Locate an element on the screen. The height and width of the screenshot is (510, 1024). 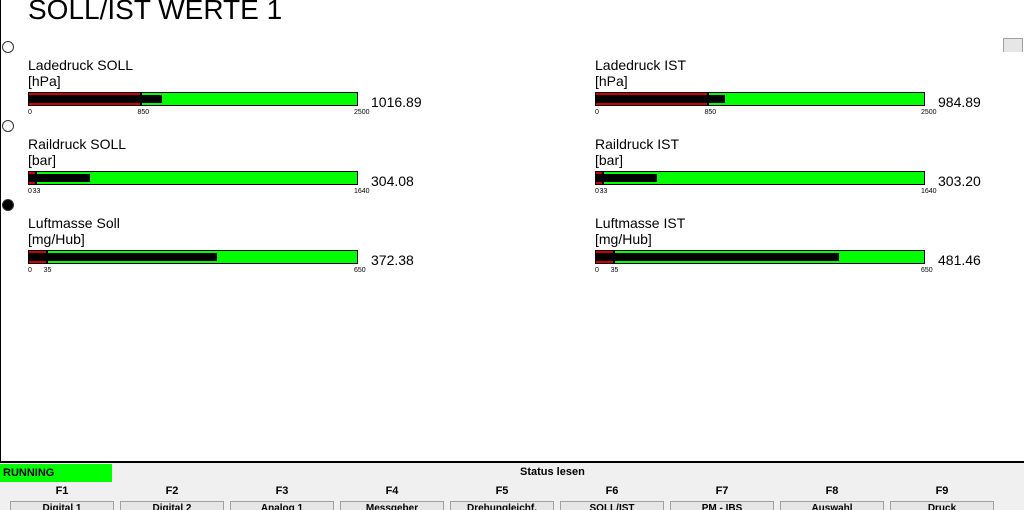
gauge-ladedruck-soll: Ladedruck SOLL [hPa] 1016.89 0 850 2500 is located at coordinates (238, 92).